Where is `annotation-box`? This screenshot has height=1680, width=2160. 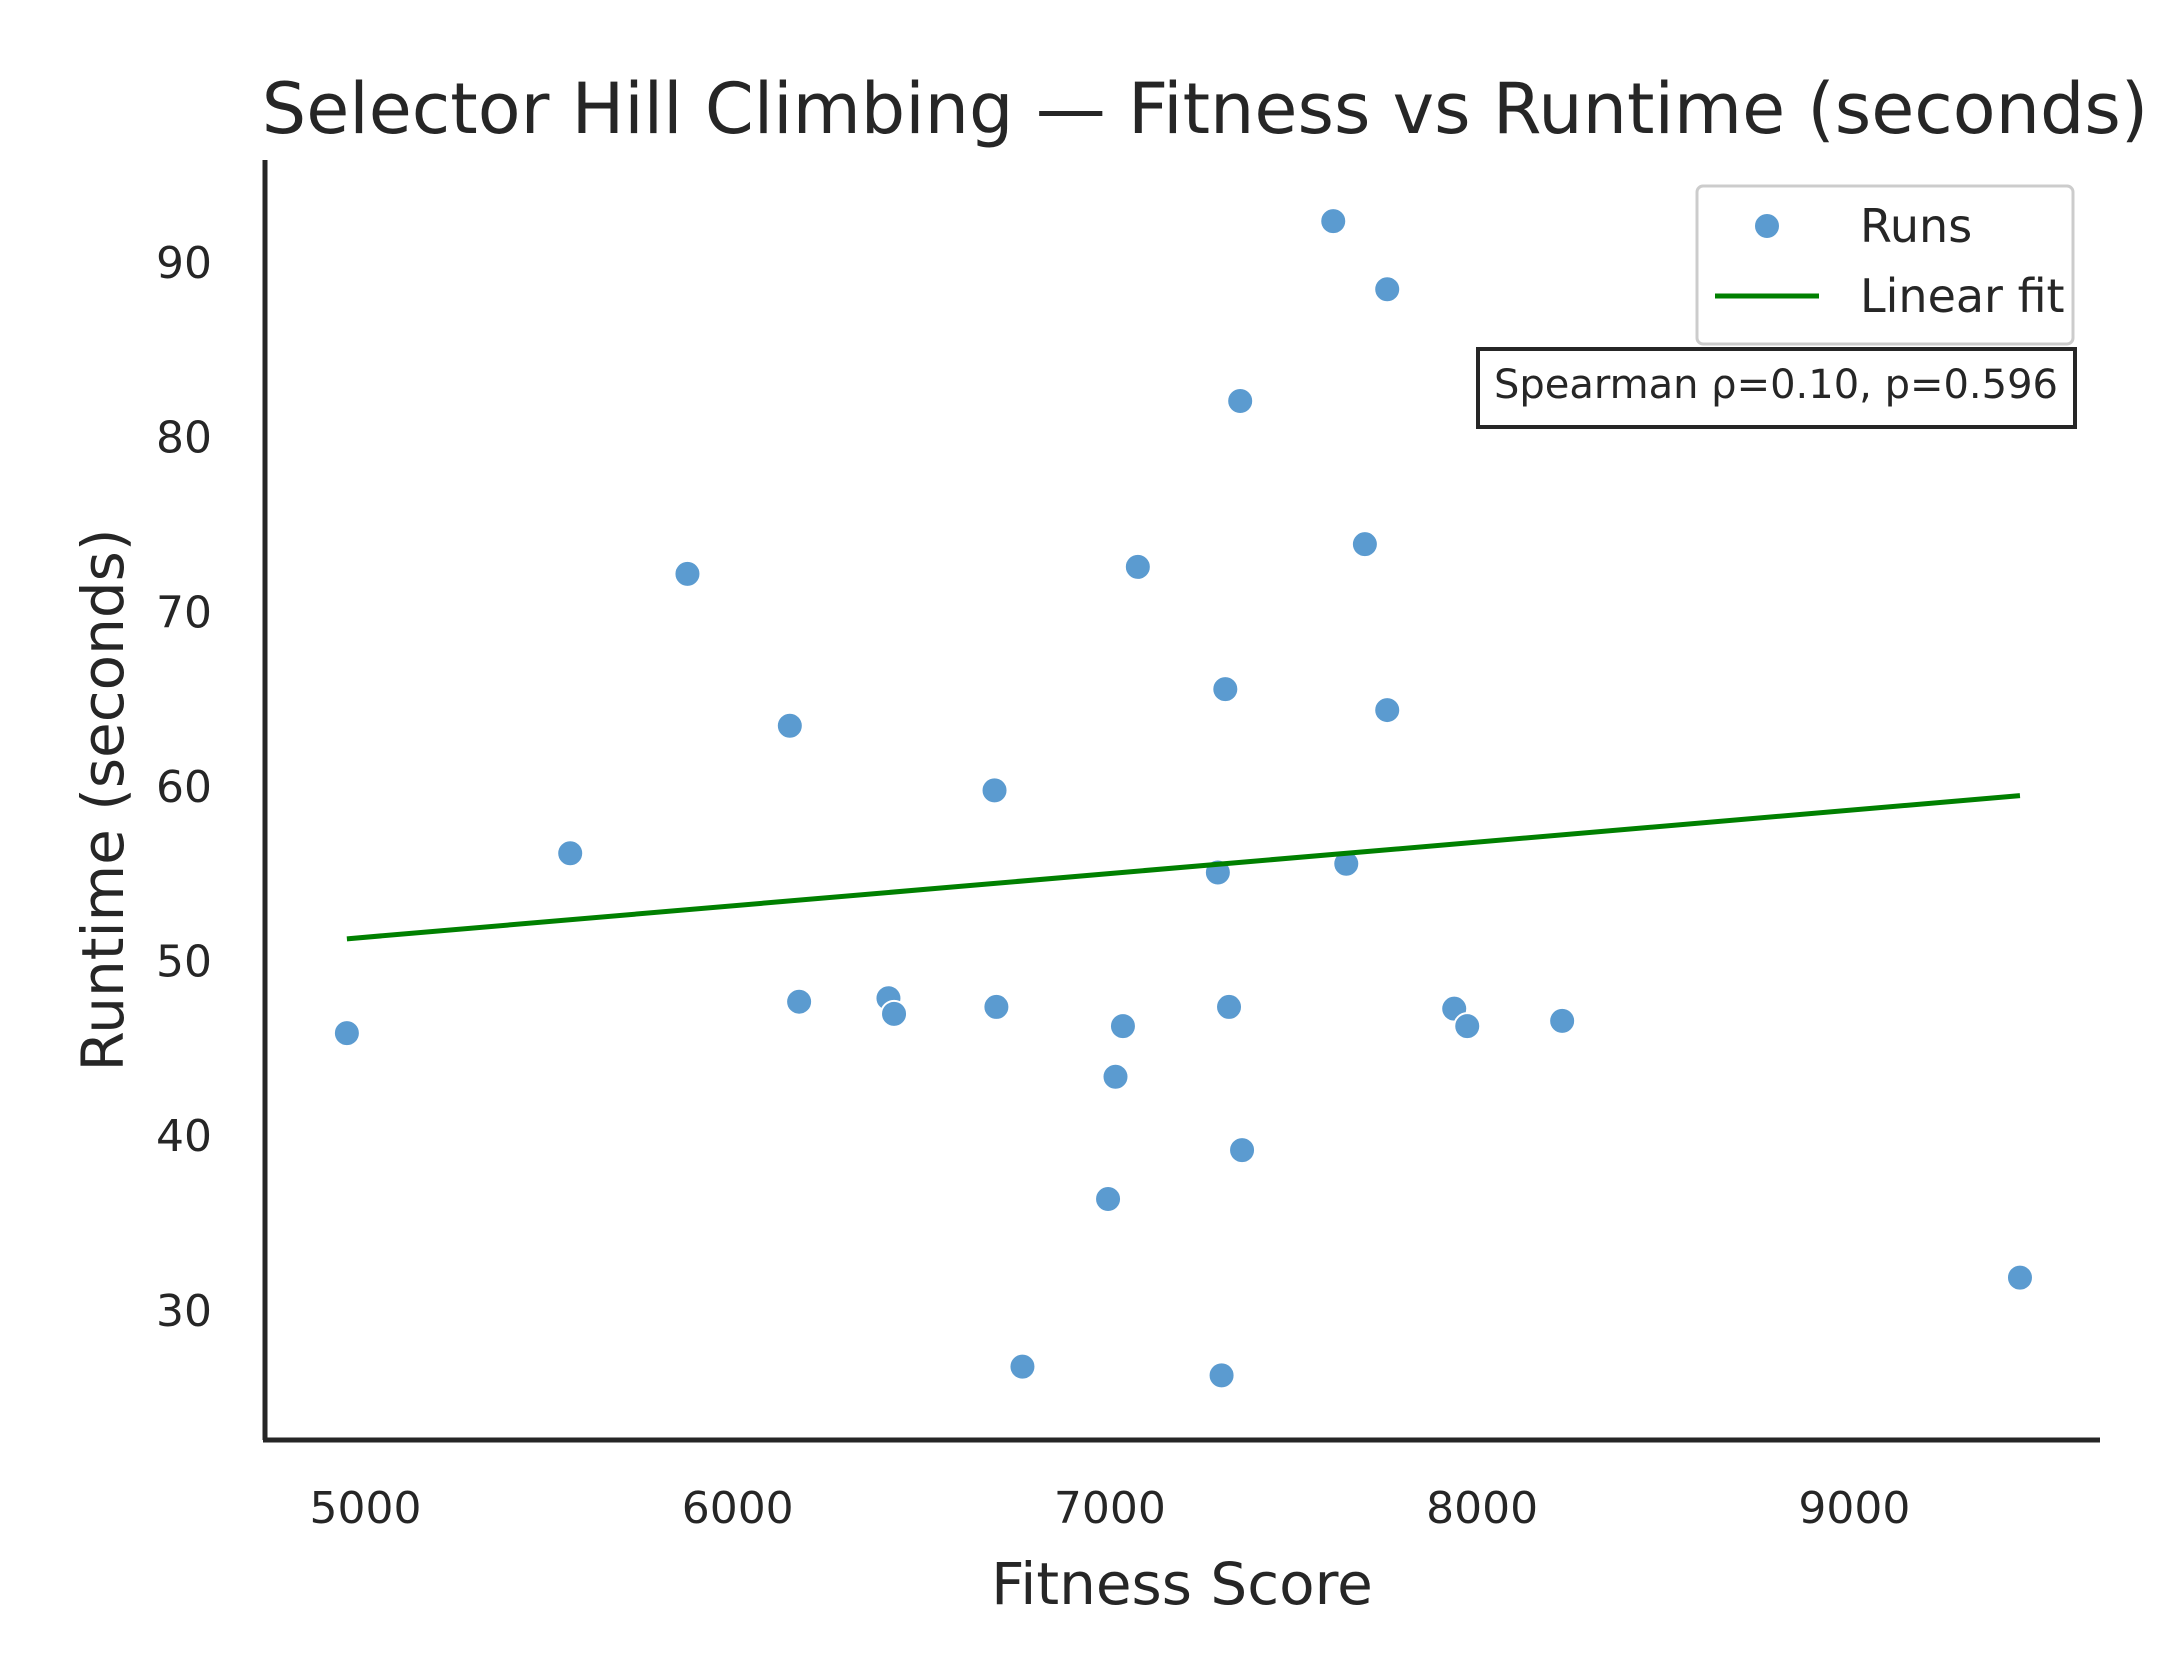
annotation-box is located at coordinates (1776, 388).